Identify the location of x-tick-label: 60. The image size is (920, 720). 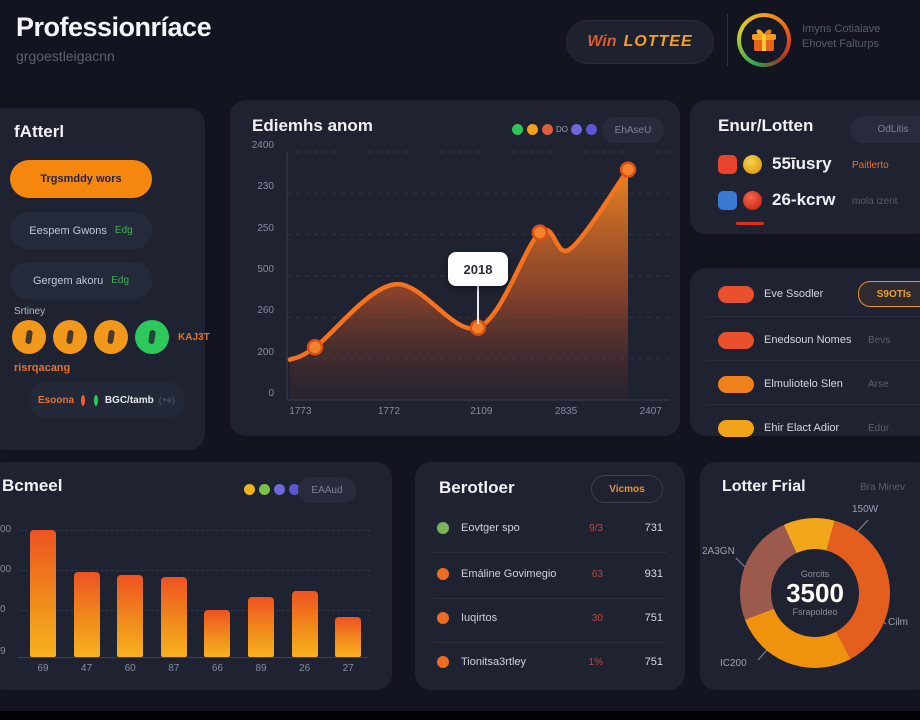
(130, 668).